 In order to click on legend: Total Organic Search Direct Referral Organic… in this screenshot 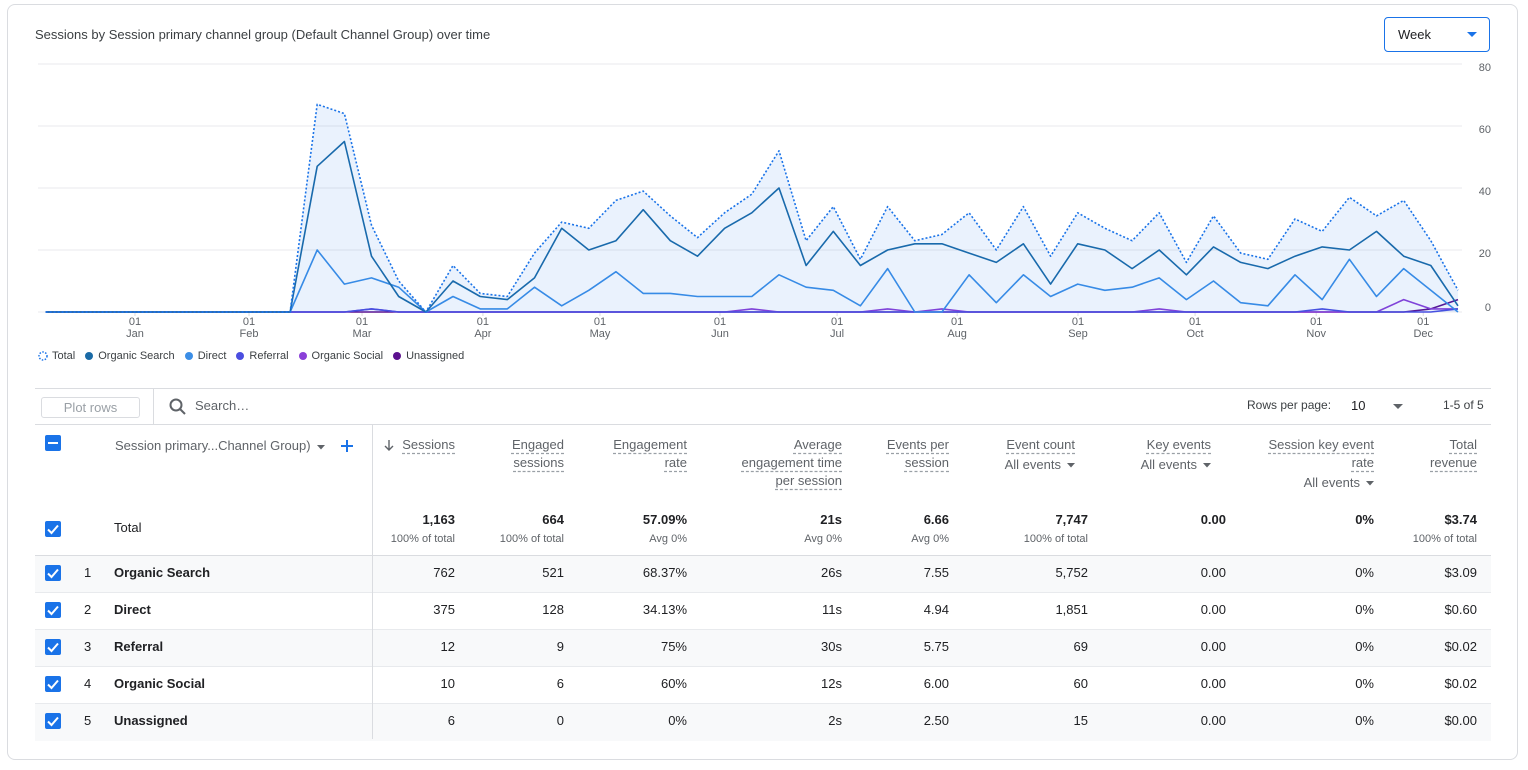, I will do `click(251, 356)`.